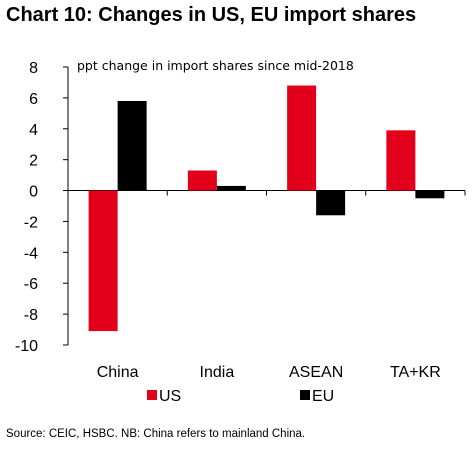 This screenshot has width=473, height=458. Describe the element at coordinates (31, 253) in the screenshot. I see `y-tick-label: -4` at that location.